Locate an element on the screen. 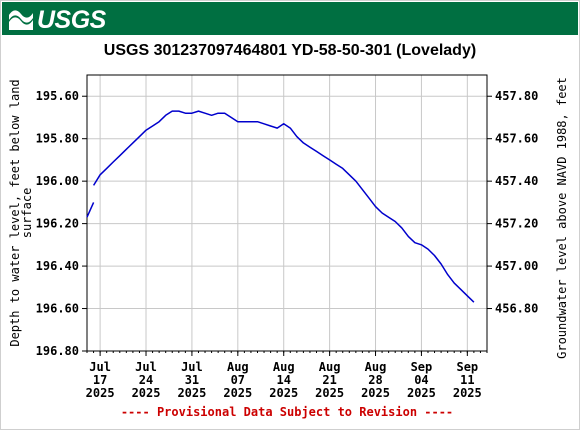  y-tick-label: 195.60 is located at coordinates (57, 96).